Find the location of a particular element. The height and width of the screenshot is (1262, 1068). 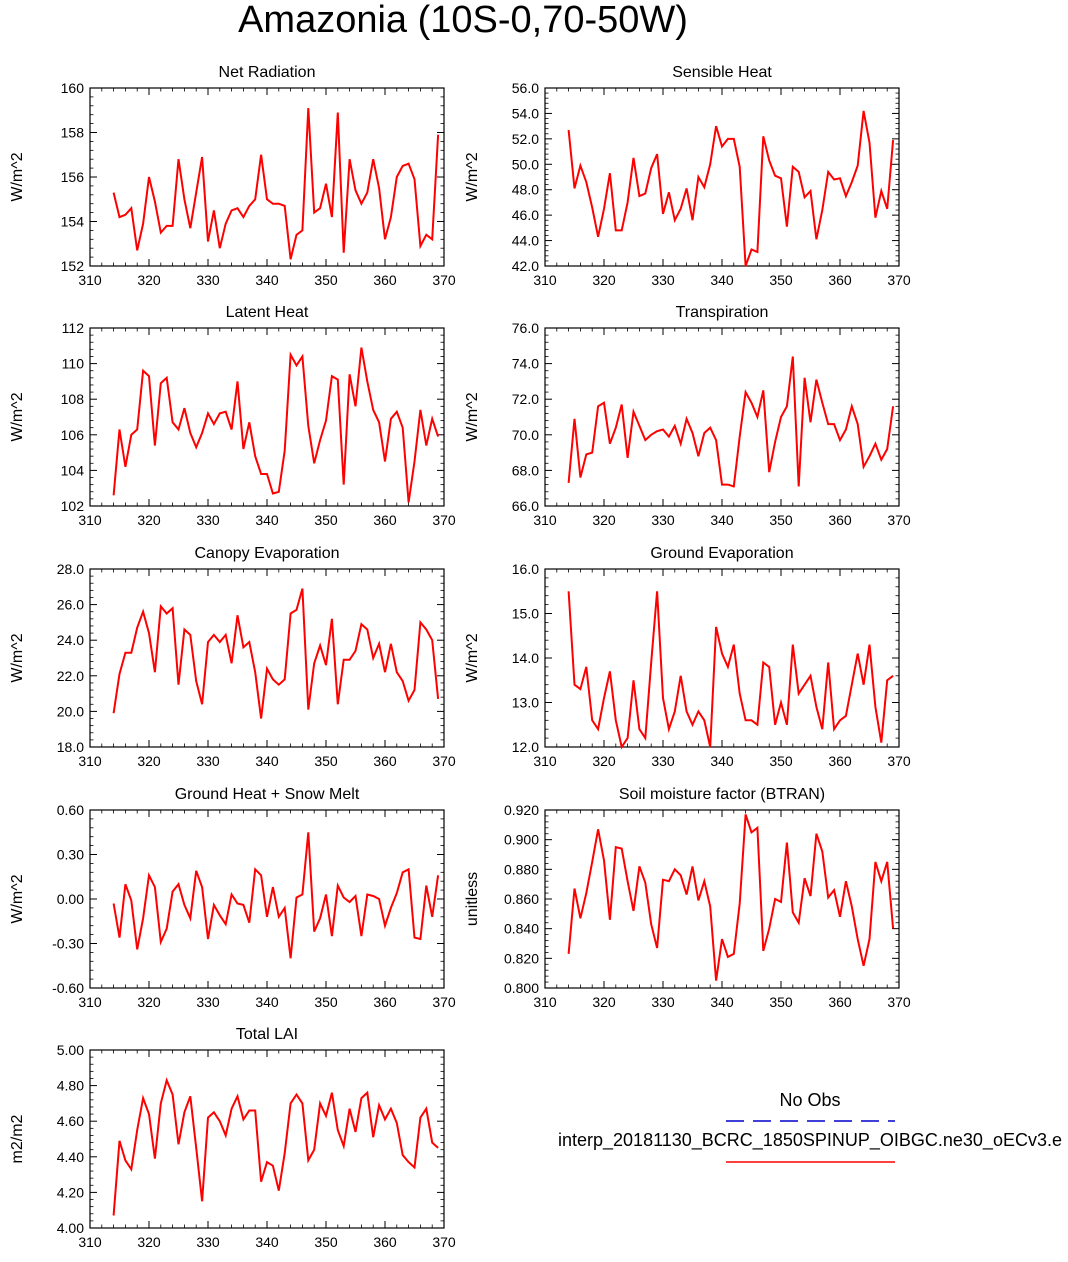

y-tick-label: 0.860 is located at coordinates (521, 899).